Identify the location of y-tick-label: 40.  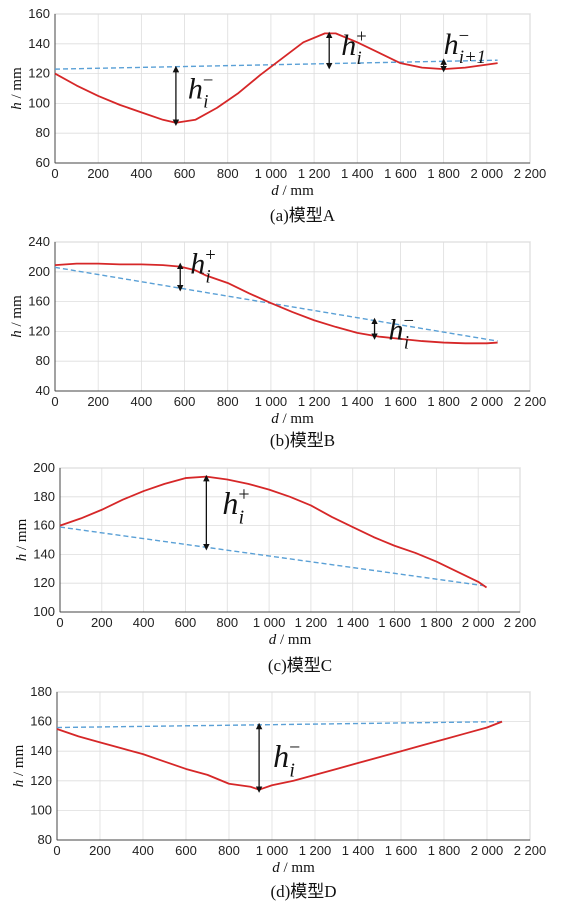
(43, 390).